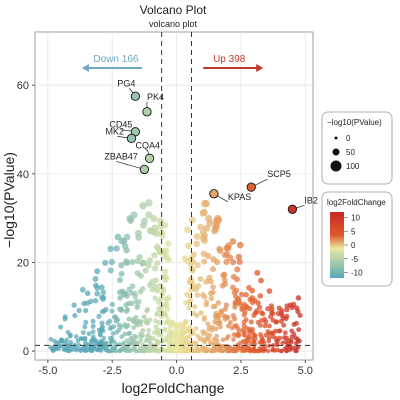 The height and width of the screenshot is (400, 400). What do you see at coordinates (305, 371) in the screenshot?
I see `x-tick-label: 5.0` at bounding box center [305, 371].